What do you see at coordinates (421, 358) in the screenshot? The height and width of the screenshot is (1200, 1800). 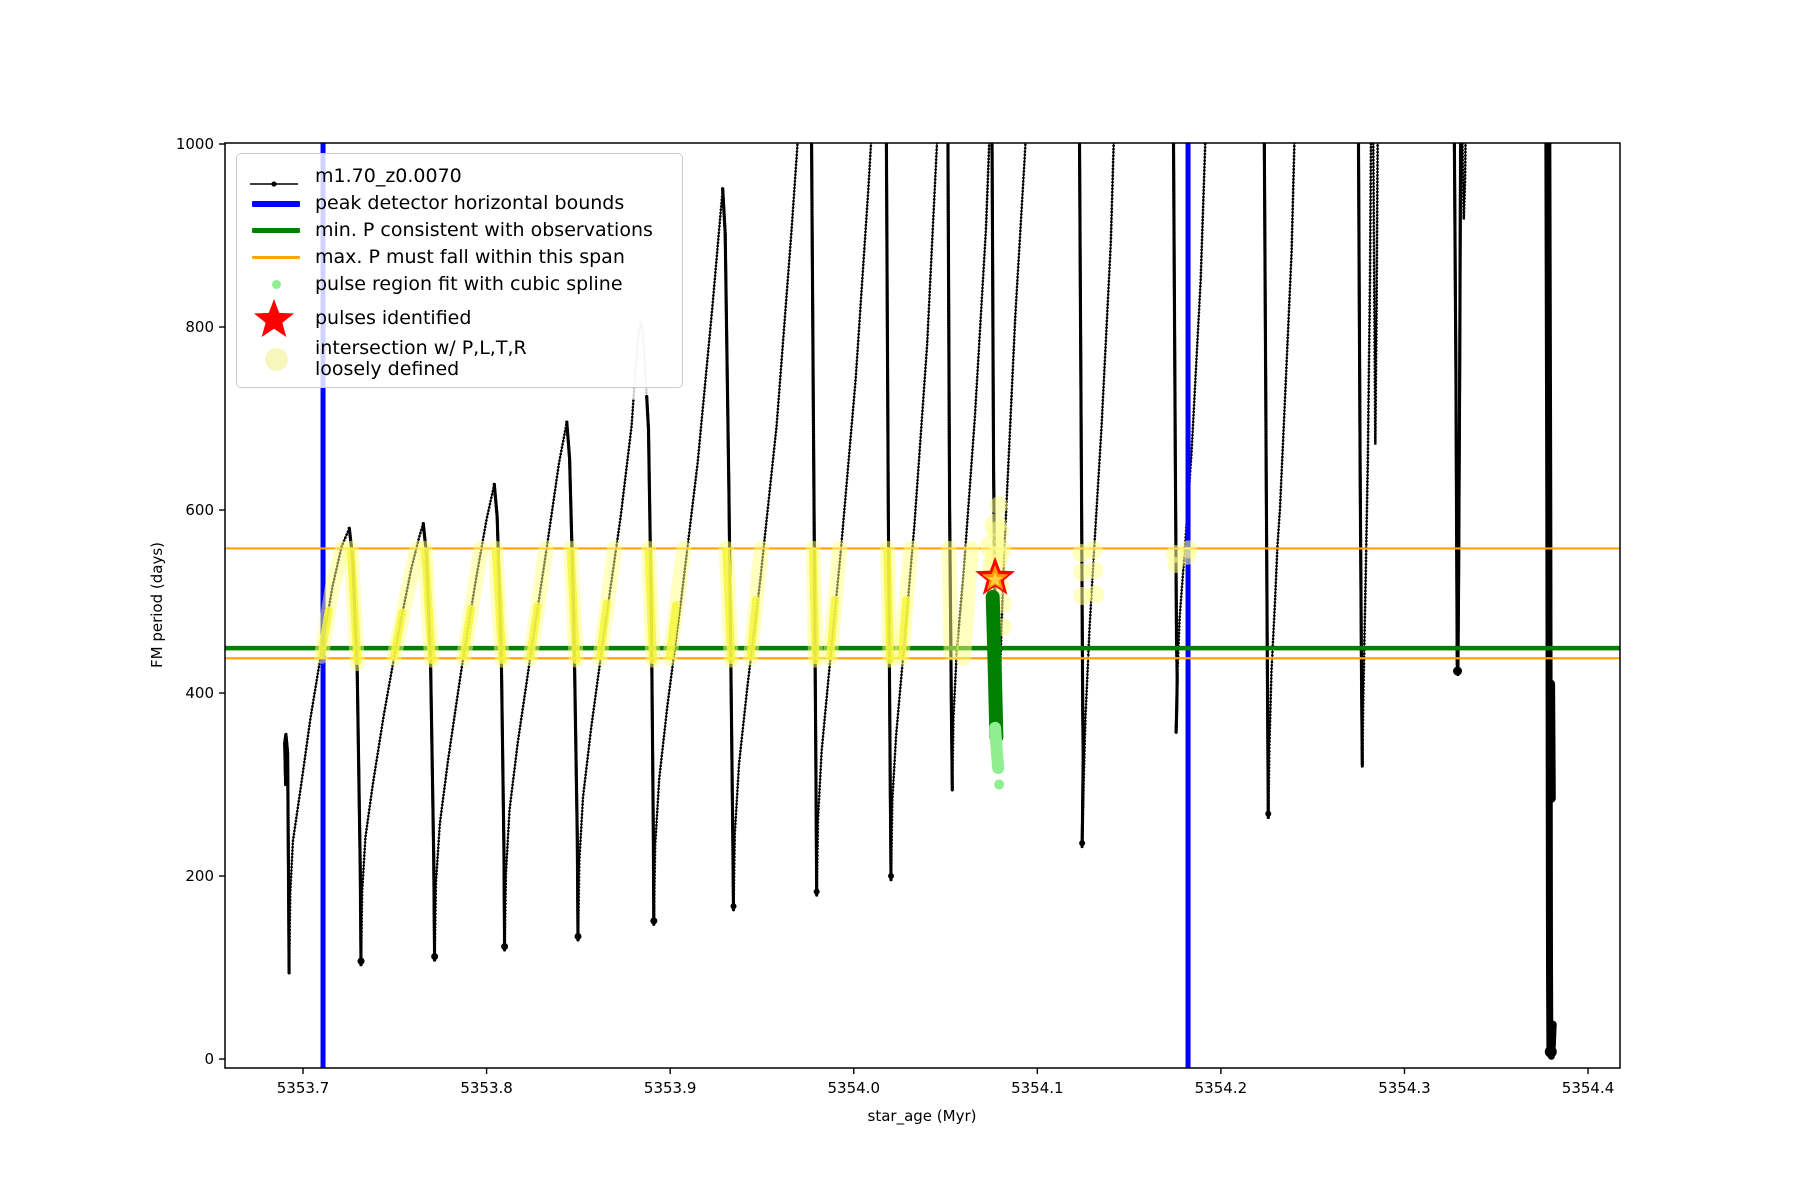 I see `legend-label-intersection: intersection w/ P,L,T,R loosely defined` at bounding box center [421, 358].